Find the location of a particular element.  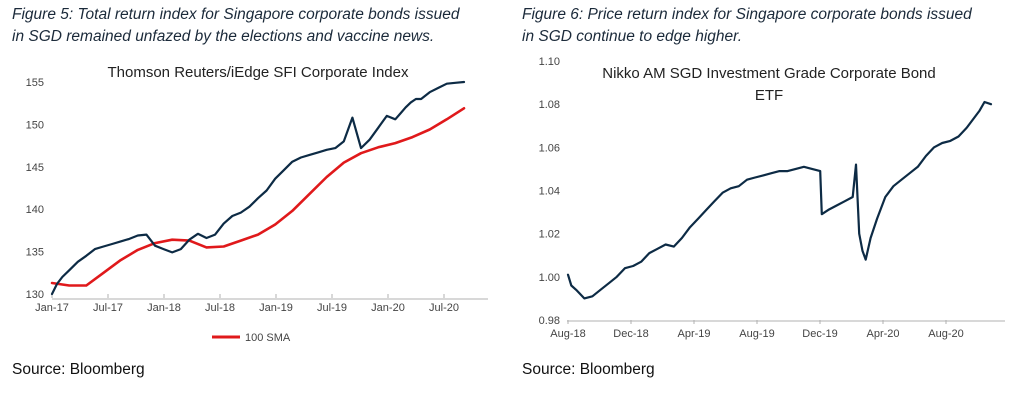

y-tick-labels: 0.98 1.00 1.02 1.04 1.06 1.08 1.10 is located at coordinates (549, 191).